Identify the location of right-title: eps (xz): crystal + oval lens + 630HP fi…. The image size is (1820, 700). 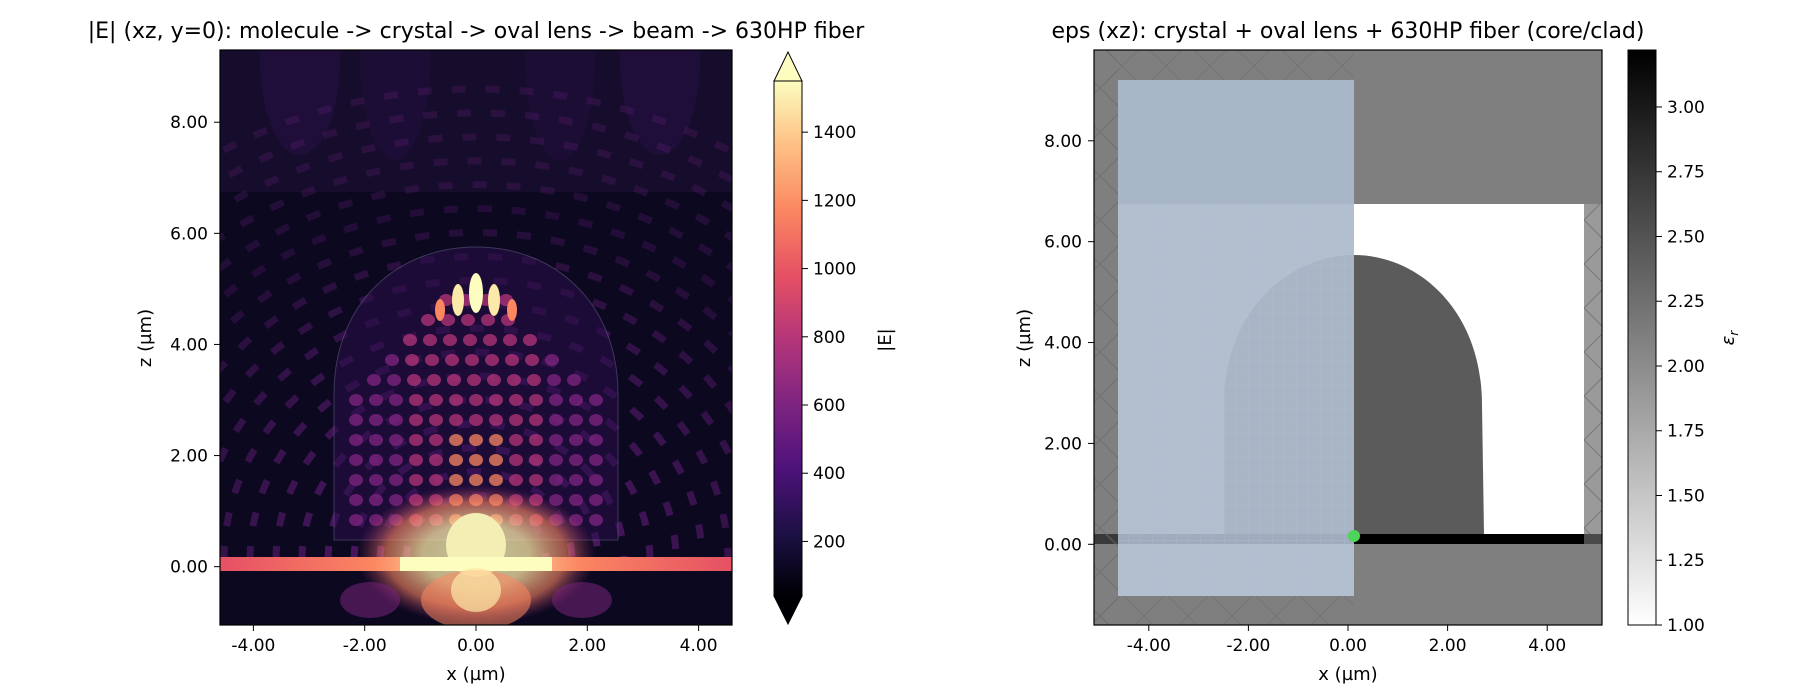
(1348, 31).